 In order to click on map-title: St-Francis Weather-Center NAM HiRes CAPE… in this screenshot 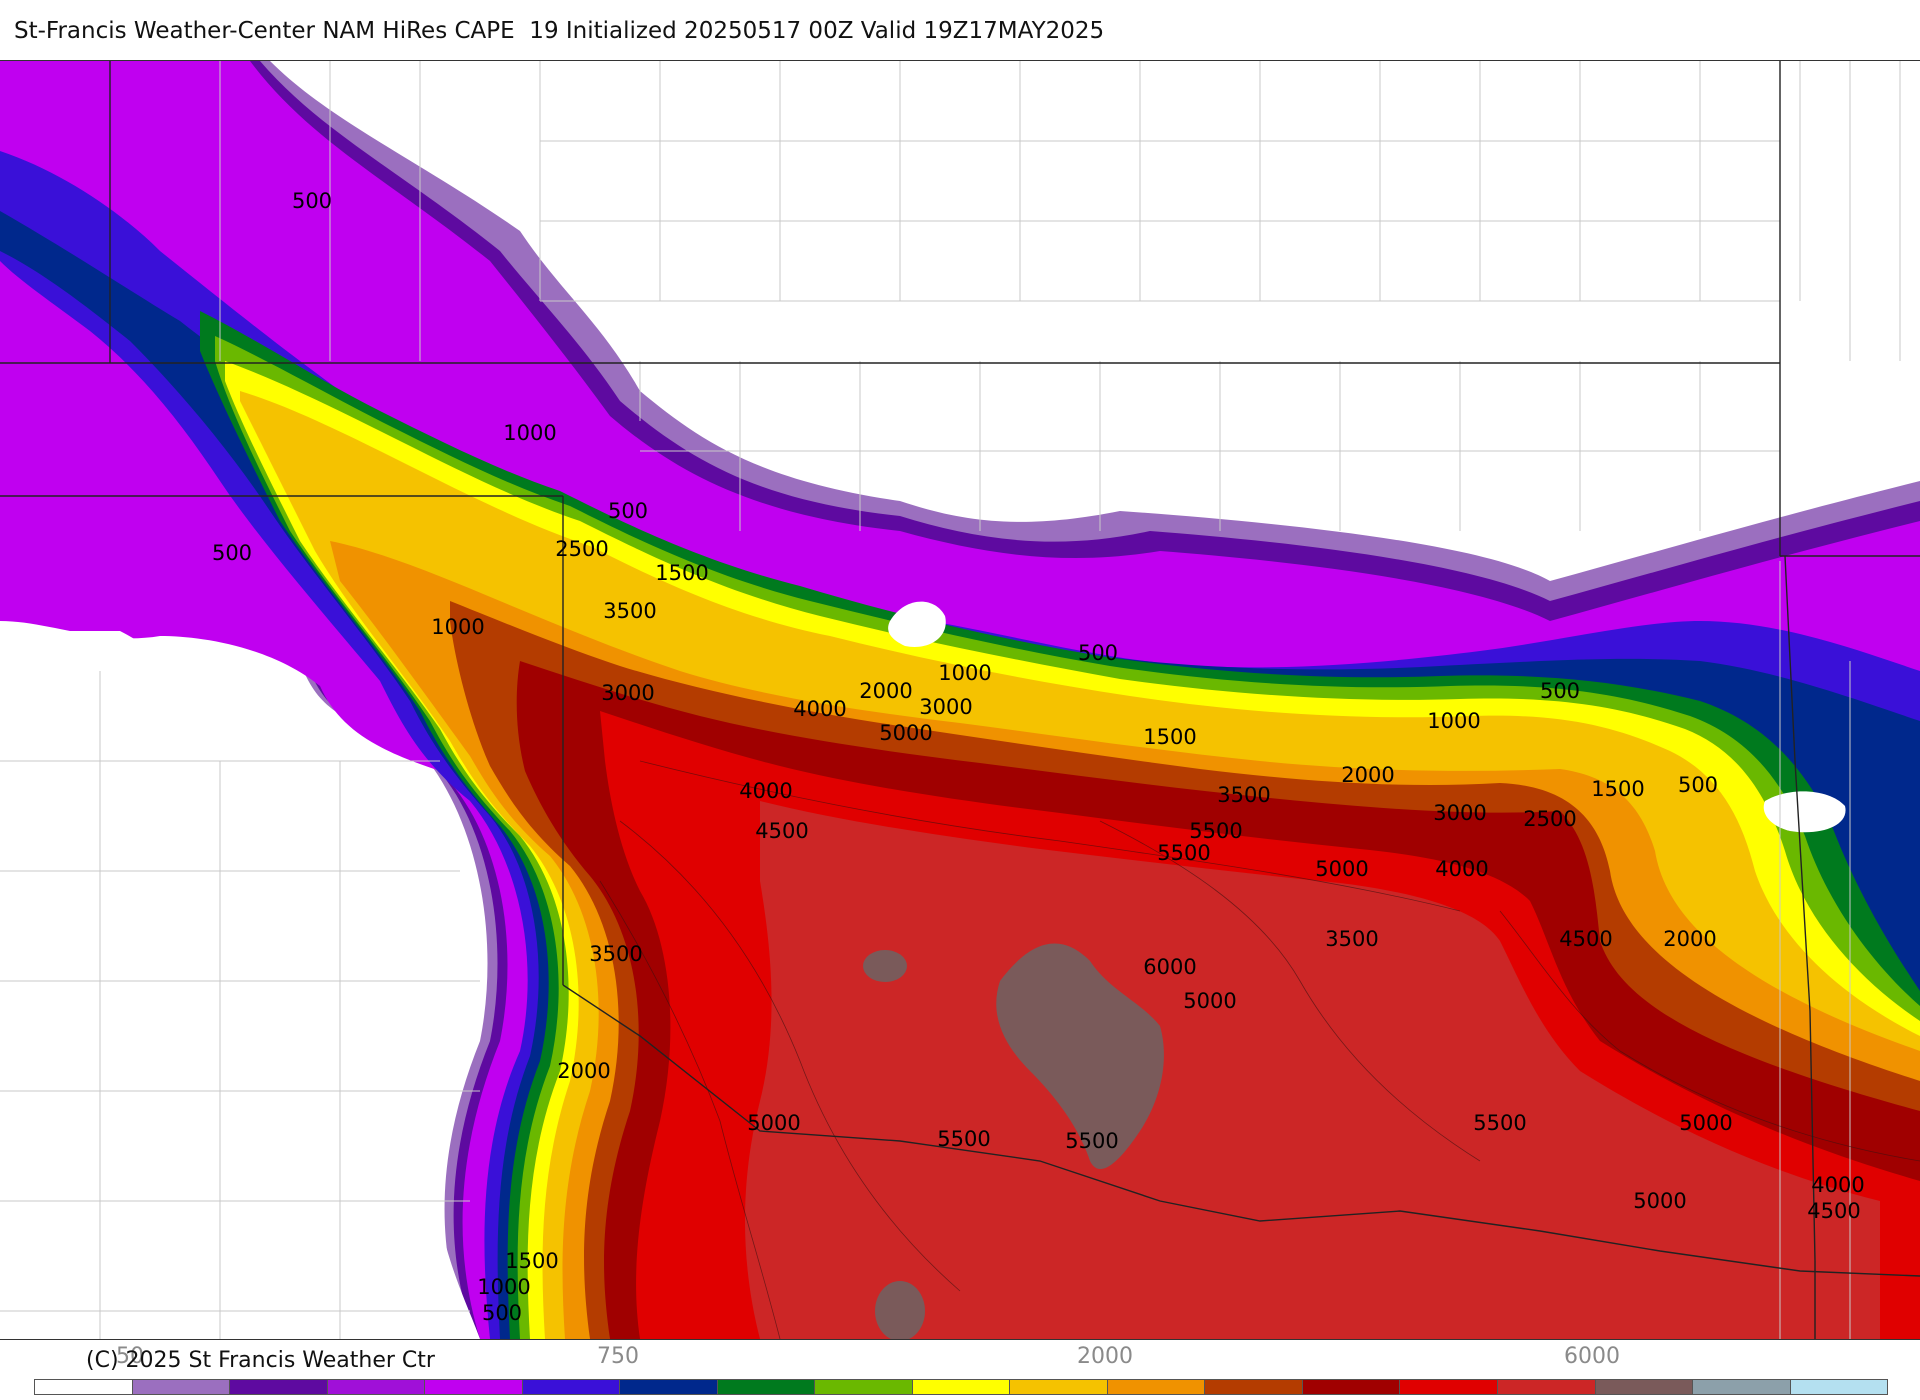, I will do `click(559, 31)`.